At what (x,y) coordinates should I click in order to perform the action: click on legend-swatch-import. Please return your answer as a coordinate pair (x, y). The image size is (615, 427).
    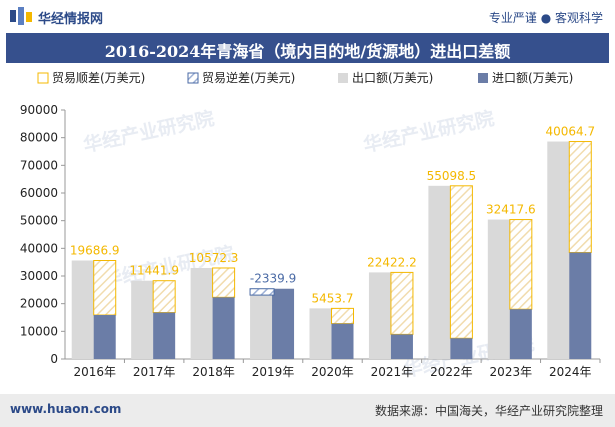
    Looking at the image, I should click on (483, 78).